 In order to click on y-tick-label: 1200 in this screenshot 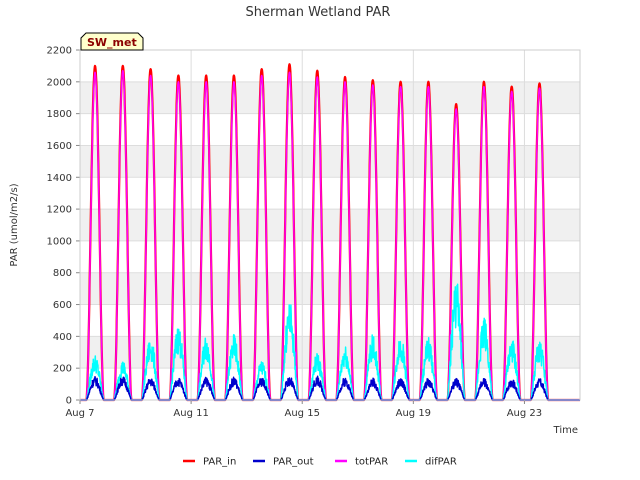, I will do `click(59, 210)`.